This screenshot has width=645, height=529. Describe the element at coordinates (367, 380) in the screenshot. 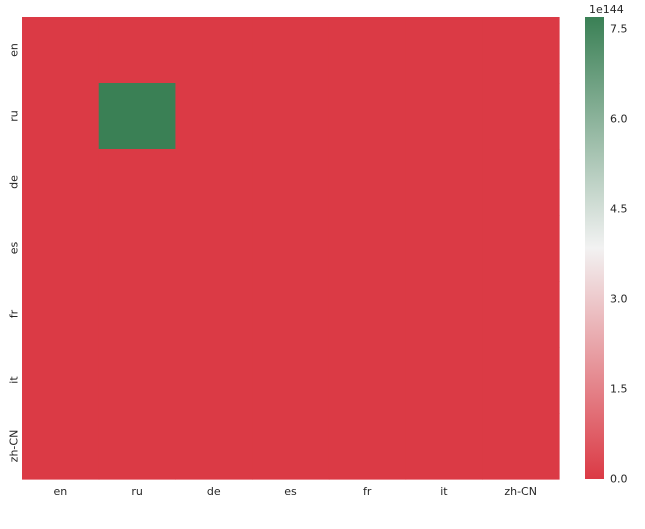

I see `heatmap-cell-it-fr` at that location.